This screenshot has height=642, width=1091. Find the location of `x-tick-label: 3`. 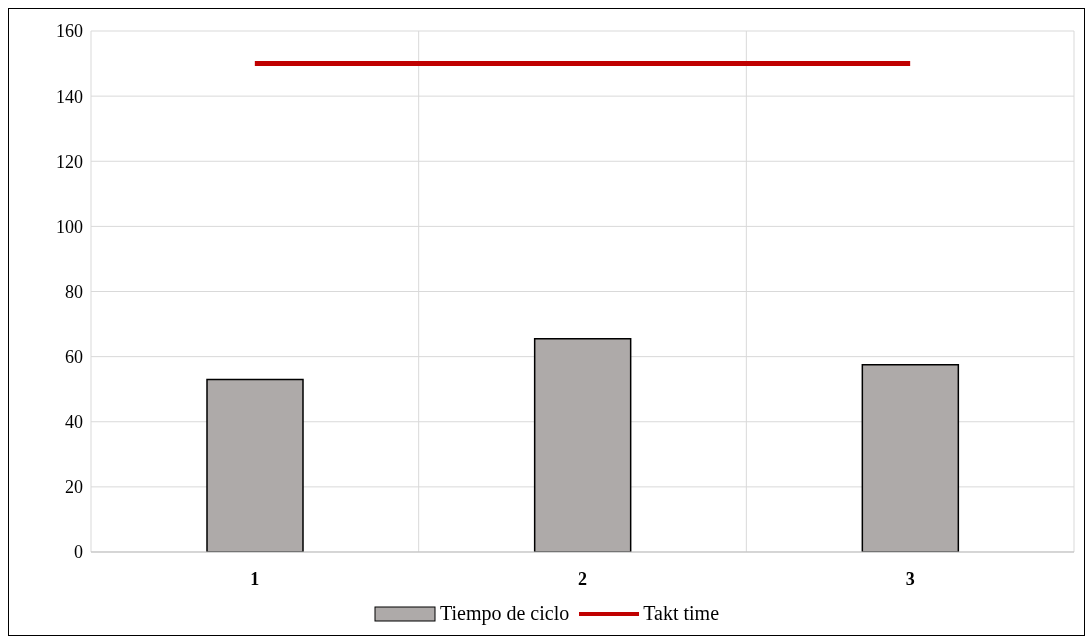

x-tick-label: 3 is located at coordinates (910, 578).